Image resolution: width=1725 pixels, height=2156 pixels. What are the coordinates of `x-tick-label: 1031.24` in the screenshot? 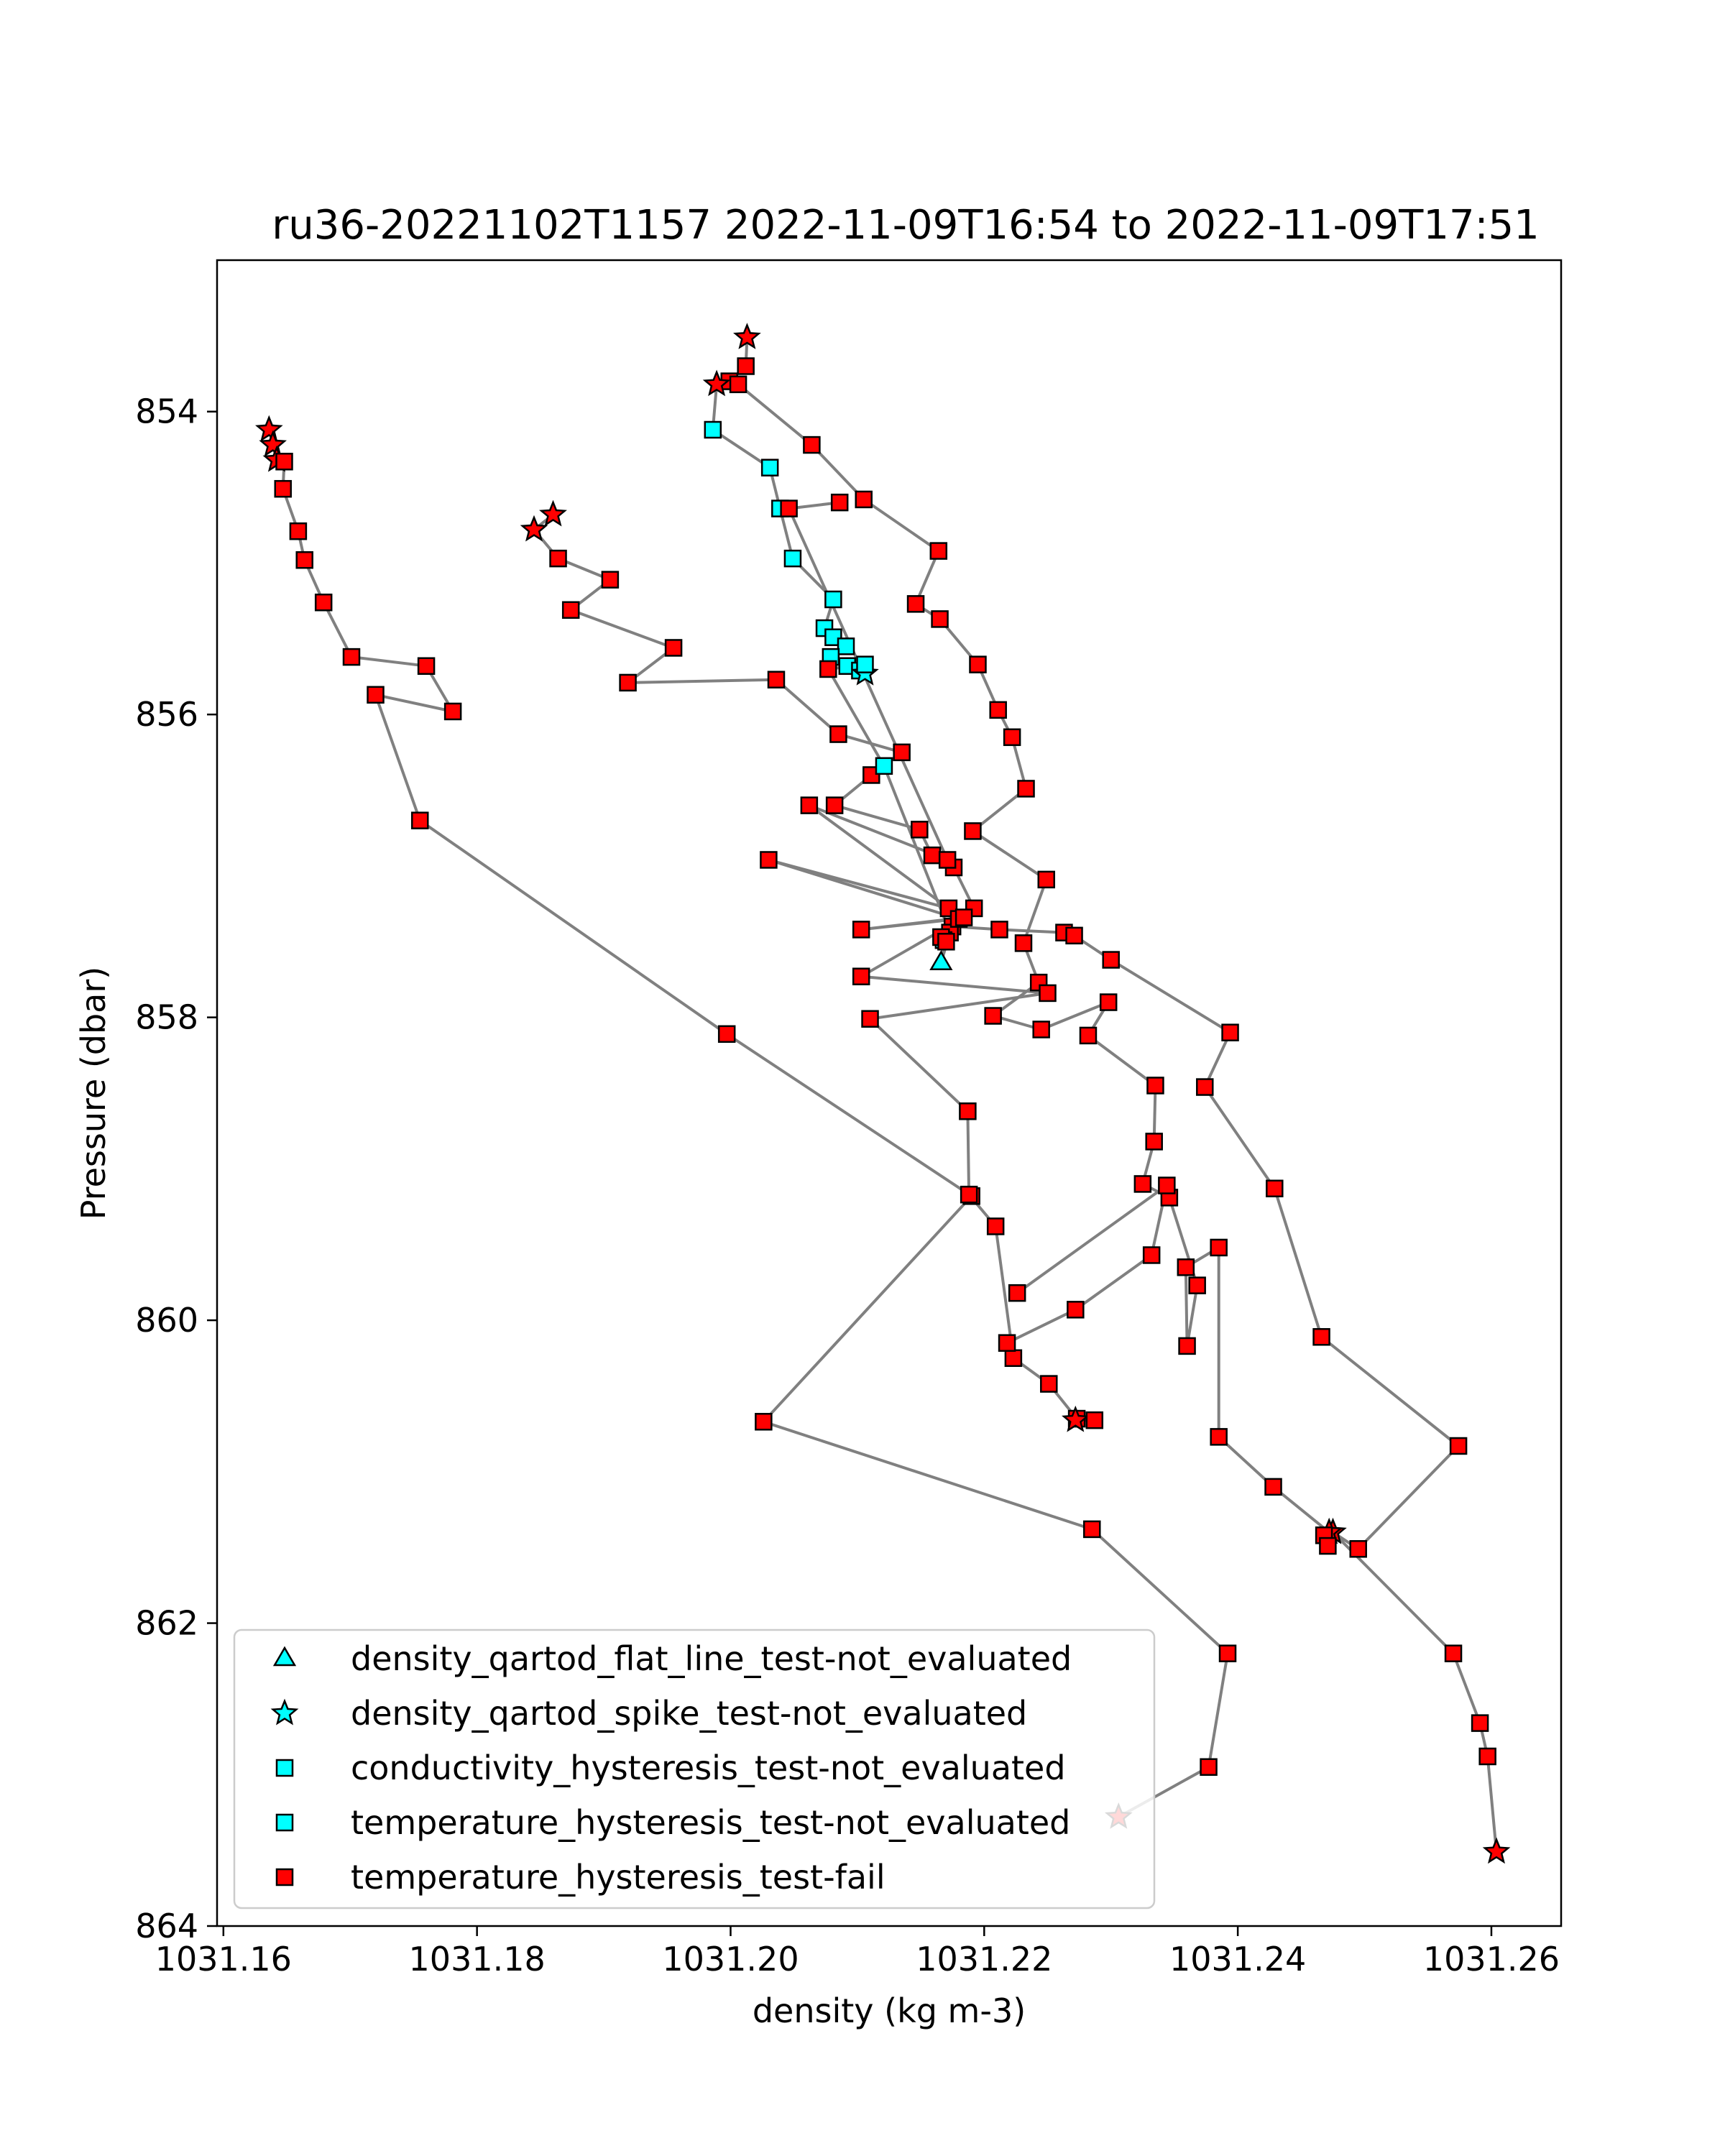 It's located at (1237, 1959).